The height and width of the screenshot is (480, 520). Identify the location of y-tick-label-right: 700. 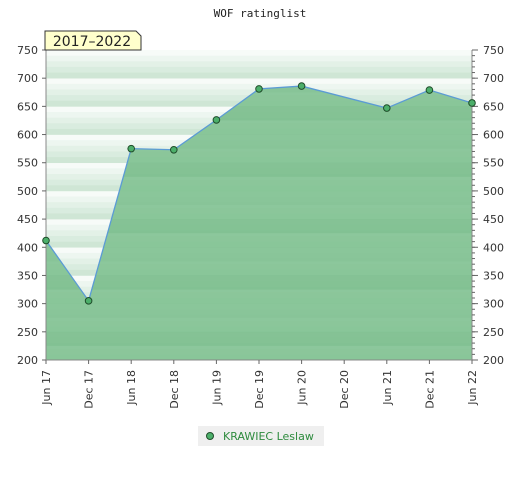
(493, 78).